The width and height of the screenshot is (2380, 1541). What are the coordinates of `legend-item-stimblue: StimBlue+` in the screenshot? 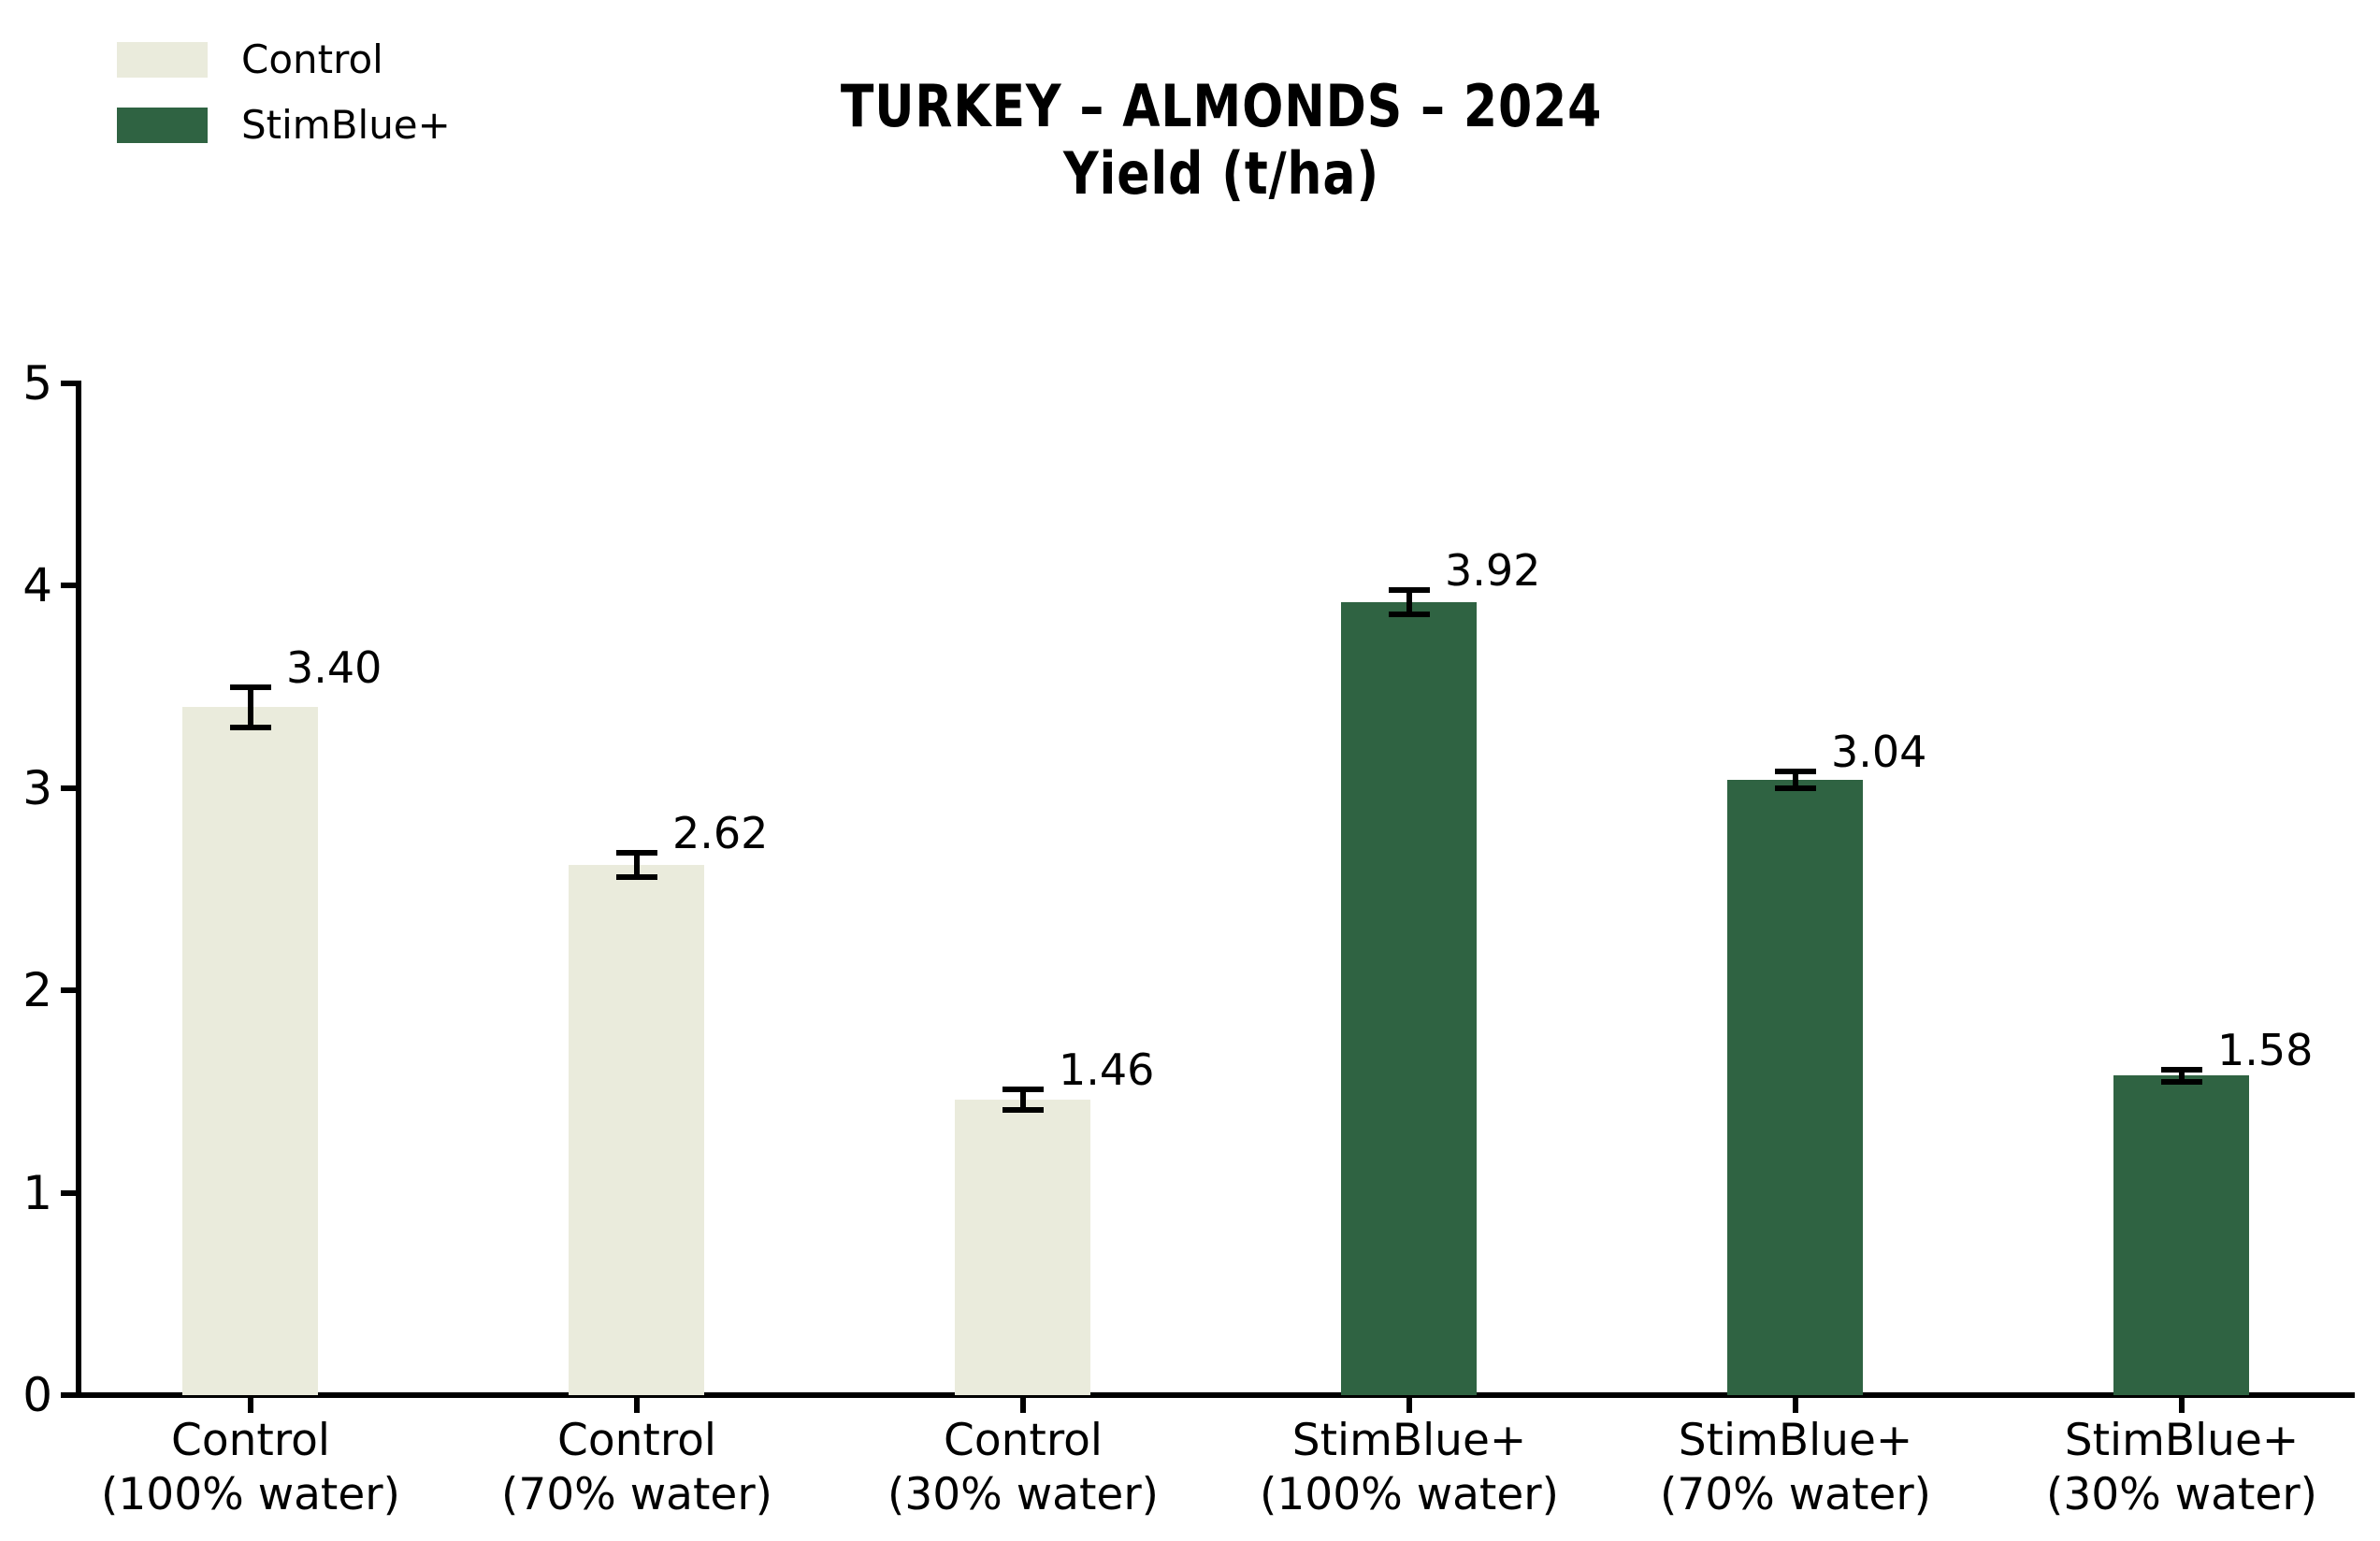 It's located at (284, 125).